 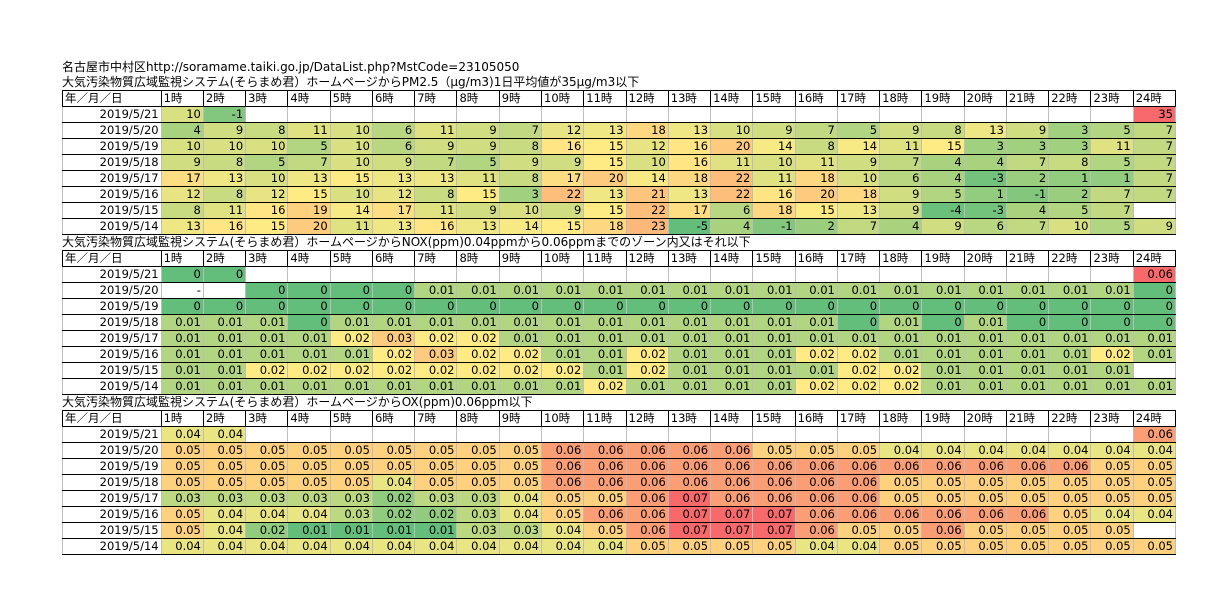 What do you see at coordinates (182, 210) in the screenshot?
I see `value-cell: 8` at bounding box center [182, 210].